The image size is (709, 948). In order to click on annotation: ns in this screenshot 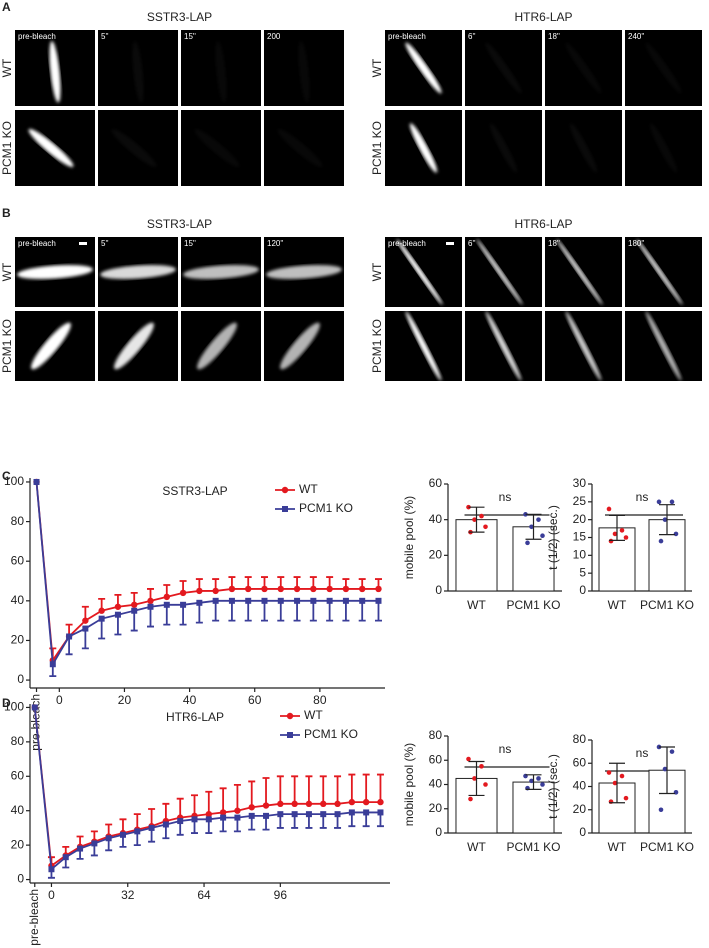, I will do `click(642, 753)`.